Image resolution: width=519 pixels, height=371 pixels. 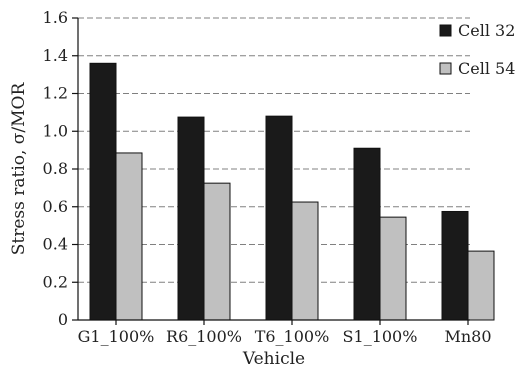 I want to click on bar-cell-32-t6-100-, so click(x=279, y=218).